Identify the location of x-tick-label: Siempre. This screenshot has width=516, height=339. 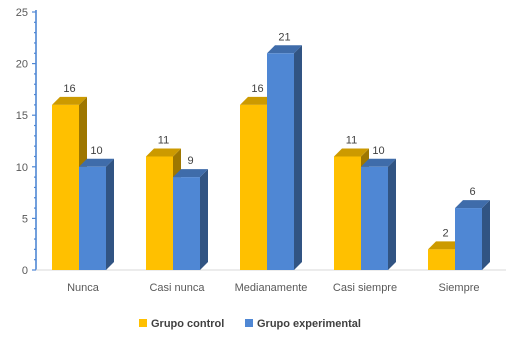
(459, 288).